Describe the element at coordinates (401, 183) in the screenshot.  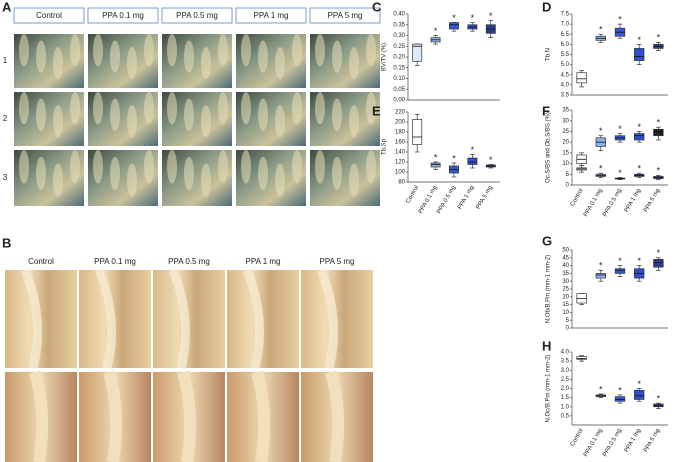
I see `y-tick-label: 80` at that location.